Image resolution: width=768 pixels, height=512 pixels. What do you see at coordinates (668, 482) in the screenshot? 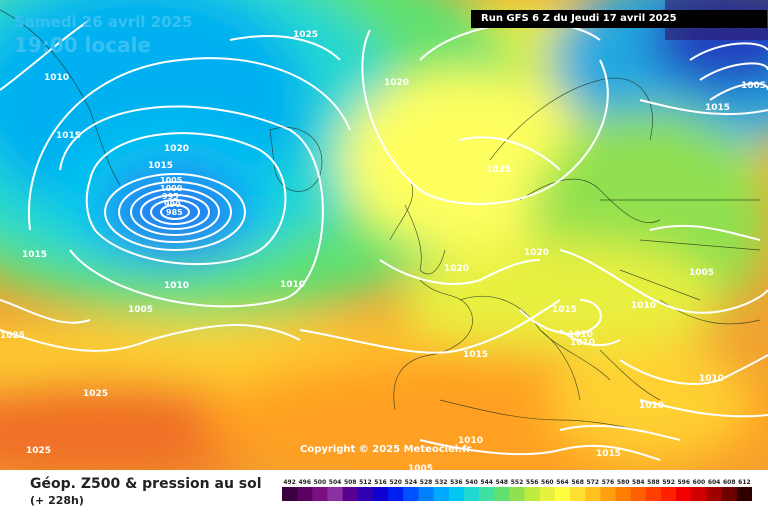
I see `scale-tick-label: 592` at bounding box center [668, 482].